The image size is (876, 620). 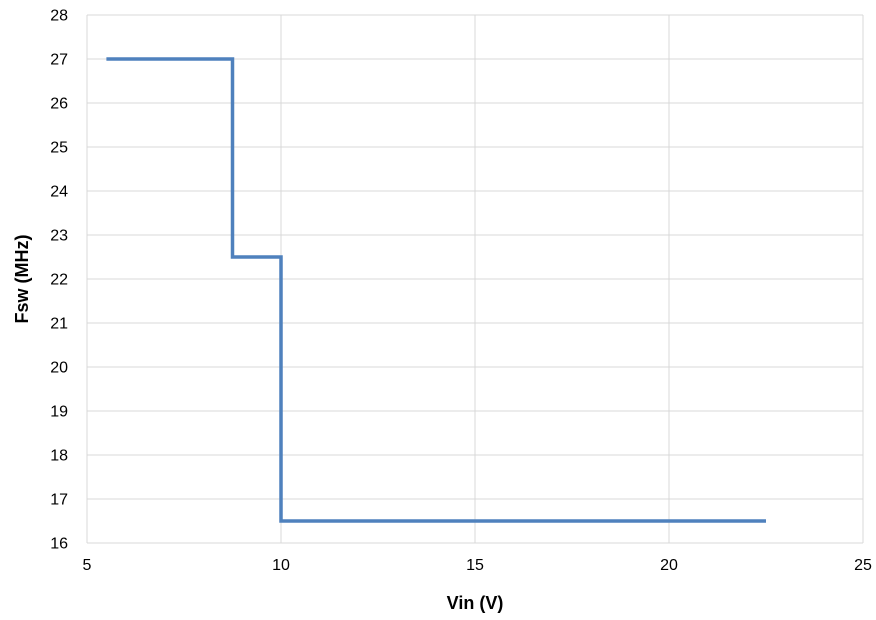 What do you see at coordinates (475, 603) in the screenshot?
I see `x-axis-title: Vin (V)` at bounding box center [475, 603].